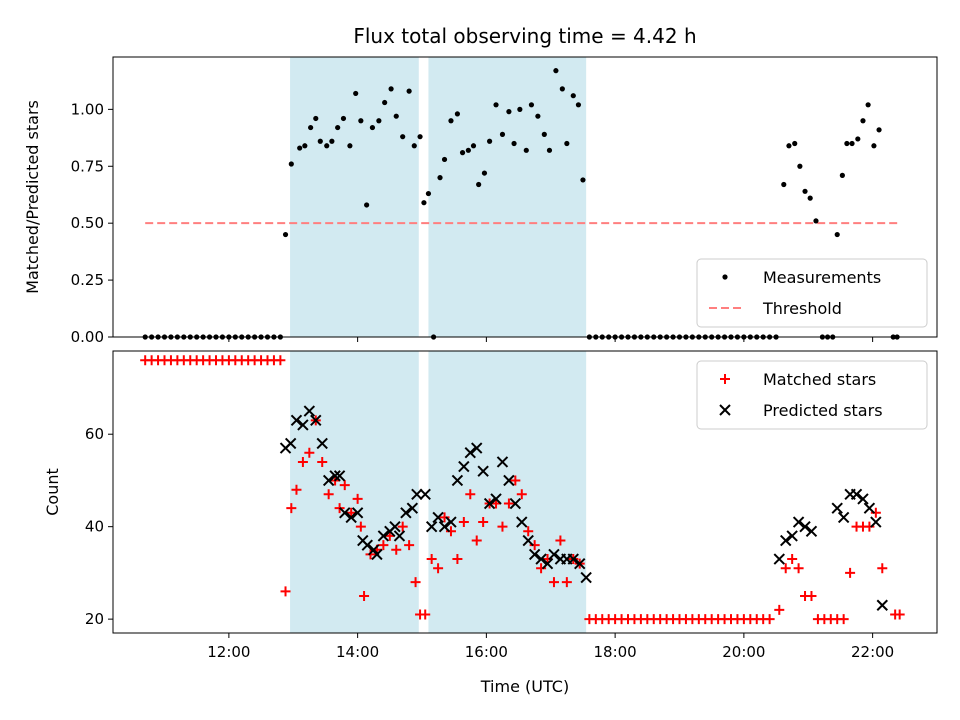 Image resolution: width=960 pixels, height=720 pixels. What do you see at coordinates (615, 652) in the screenshot?
I see `x-tick-label: 18:00` at bounding box center [615, 652].